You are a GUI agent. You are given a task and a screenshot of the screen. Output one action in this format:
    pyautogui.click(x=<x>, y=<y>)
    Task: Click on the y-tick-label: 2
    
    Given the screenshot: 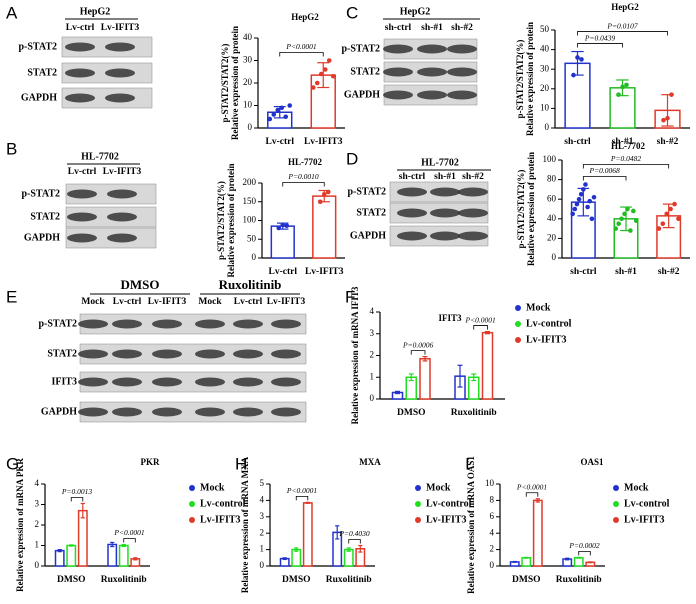 What is the action you would take?
    pyautogui.click(x=262, y=532)
    